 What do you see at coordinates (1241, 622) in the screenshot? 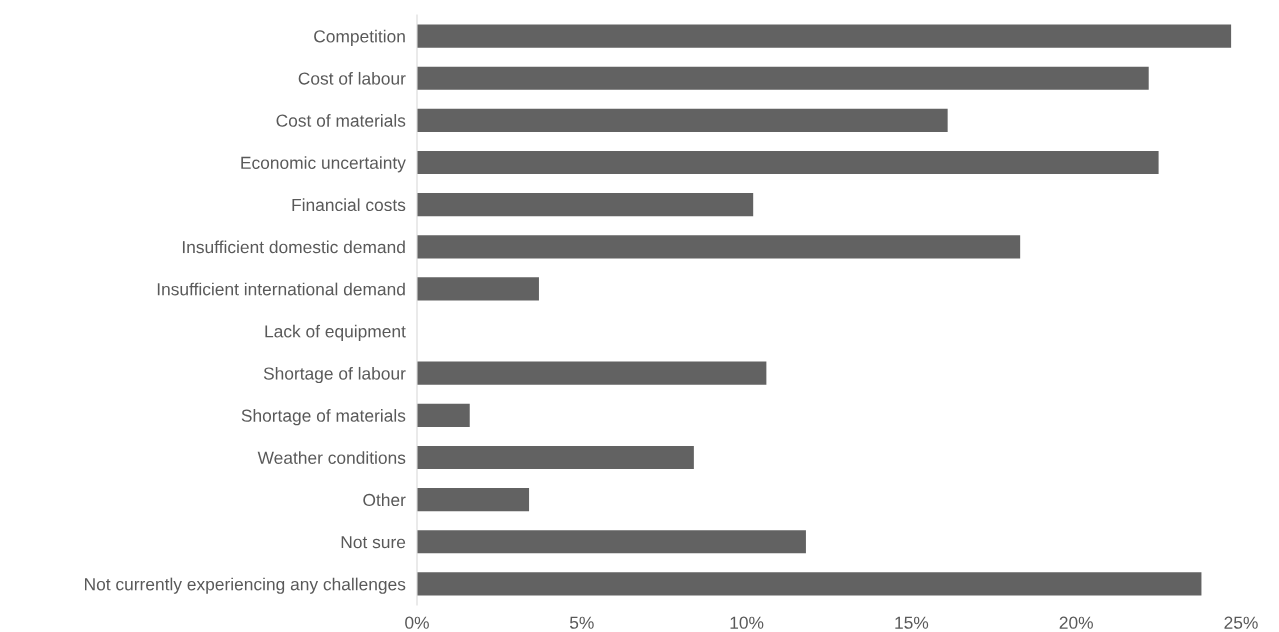
I see `x-tick-label: 25%` at bounding box center [1241, 622].